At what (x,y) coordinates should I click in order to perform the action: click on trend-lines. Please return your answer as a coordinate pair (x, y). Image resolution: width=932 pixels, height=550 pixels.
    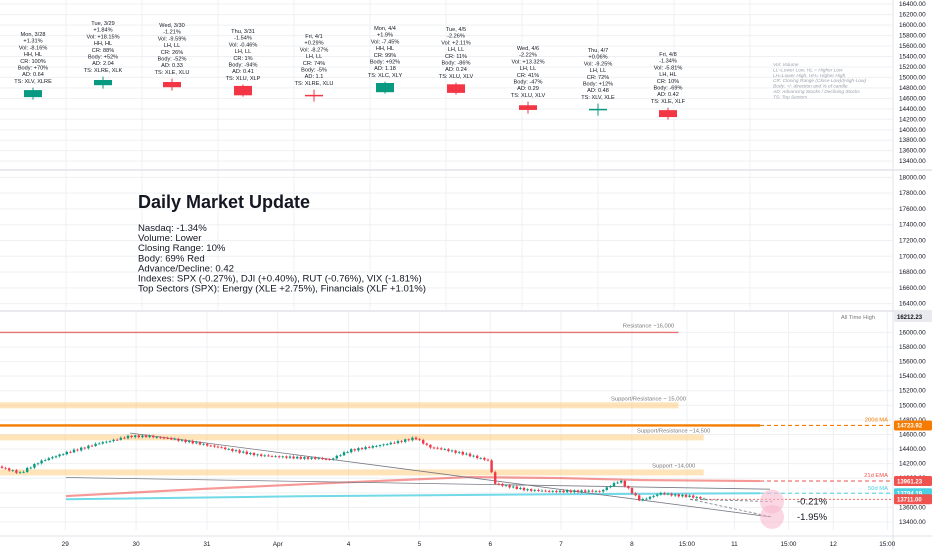
    Looking at the image, I should click on (446, 475).